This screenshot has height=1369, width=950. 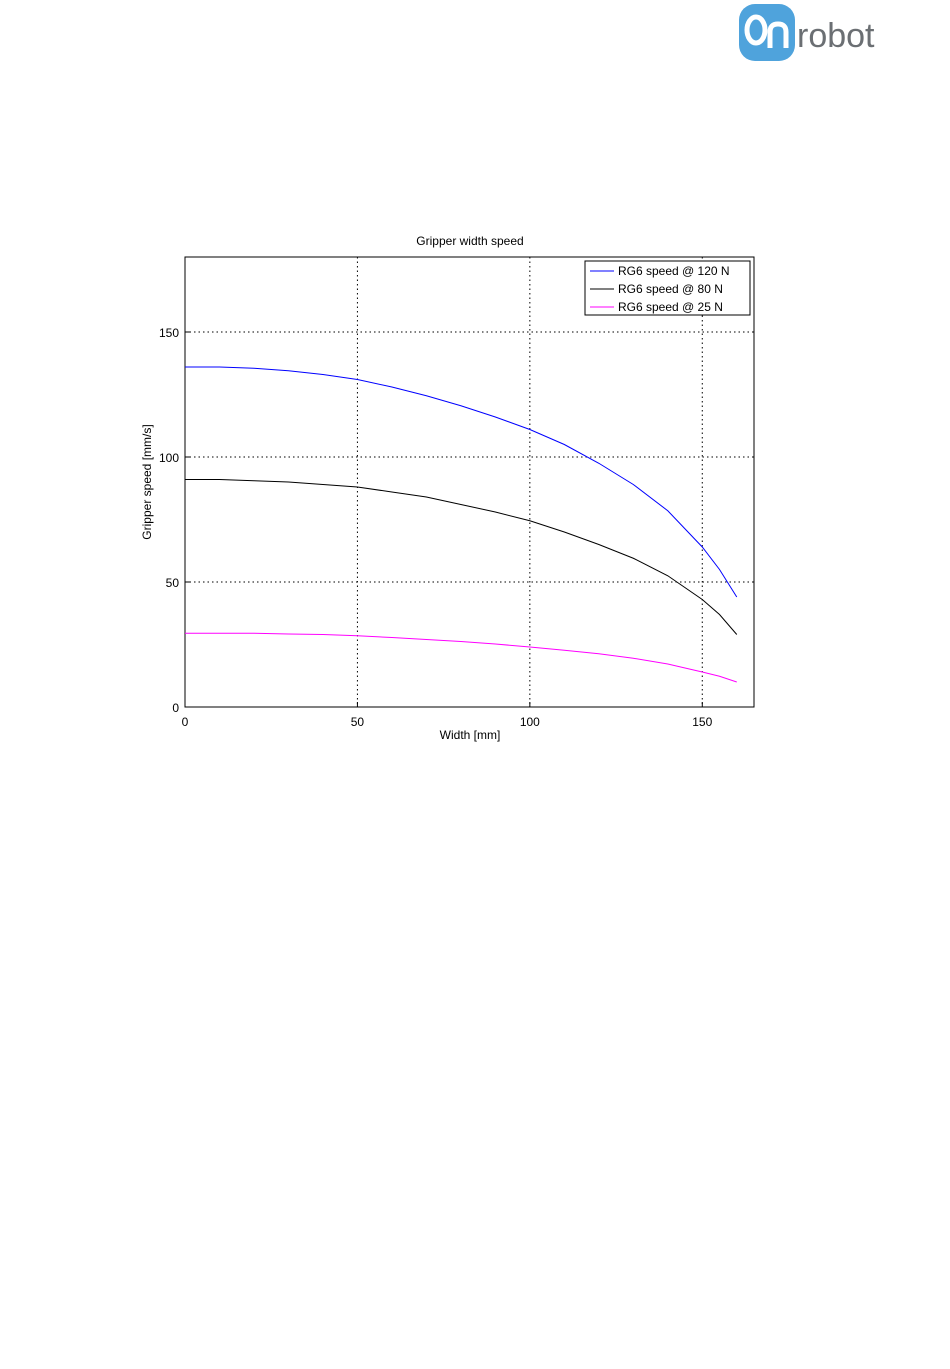 What do you see at coordinates (147, 481) in the screenshot?
I see `y-axis-label: Gripper speed [mm/s]` at bounding box center [147, 481].